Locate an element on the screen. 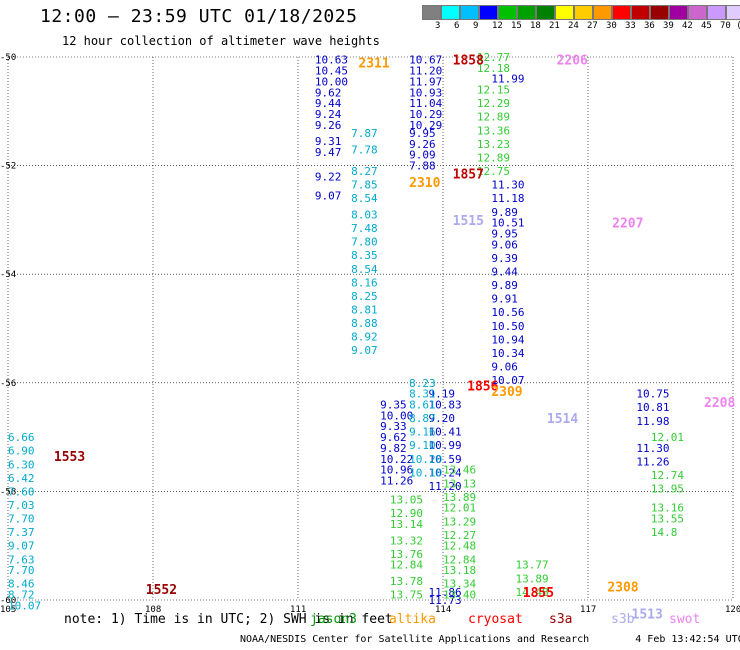 This screenshot has height=650, width=740. wave-height-value: 10.94 is located at coordinates (507, 339).